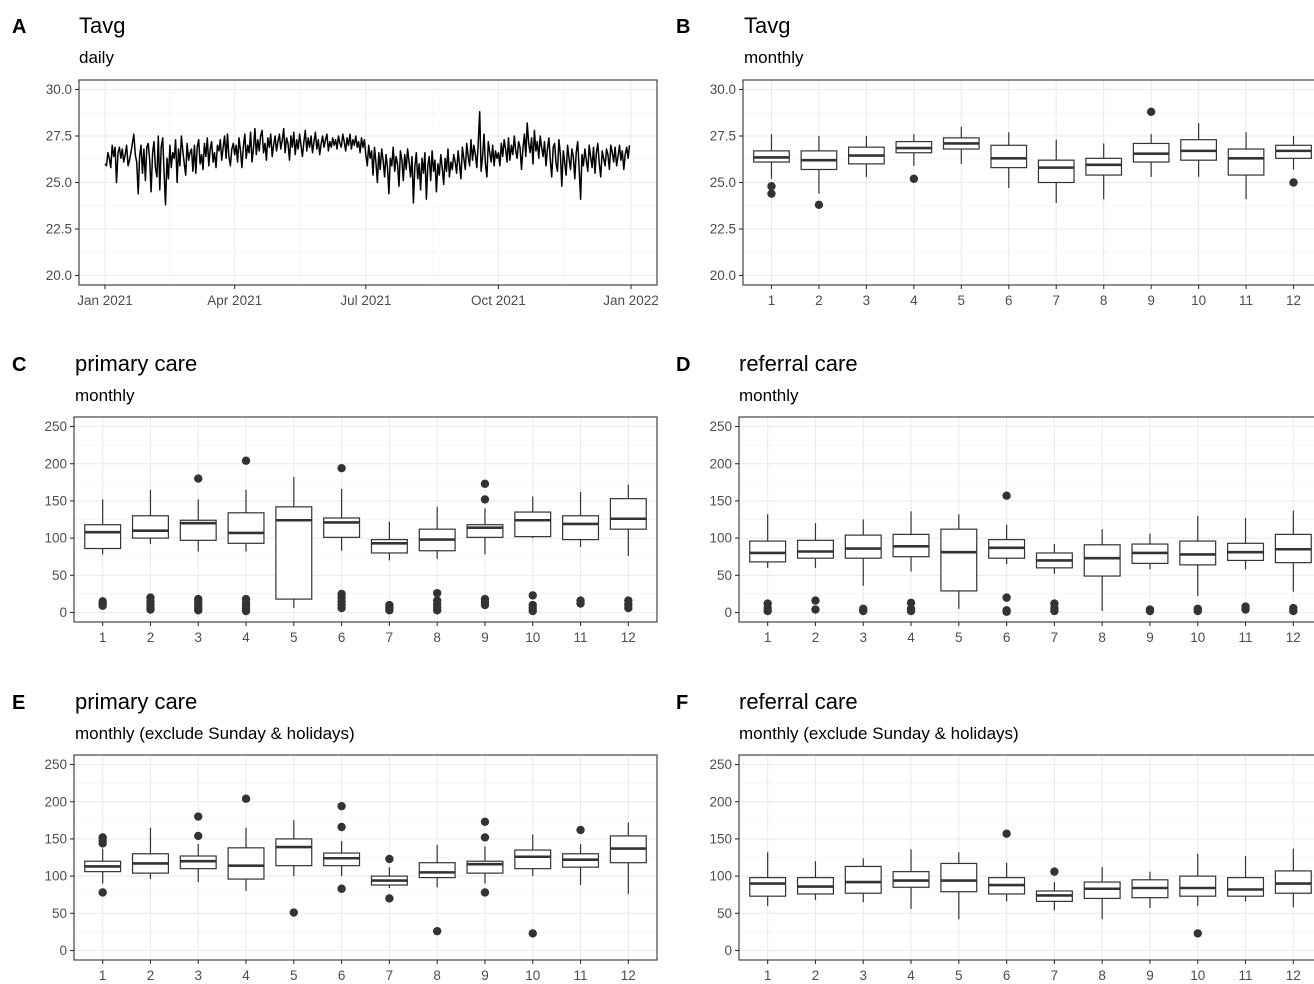 The image size is (1314, 984). What do you see at coordinates (740, 40) in the screenshot?
I see `panel-header-B: B Tavg monthly` at bounding box center [740, 40].